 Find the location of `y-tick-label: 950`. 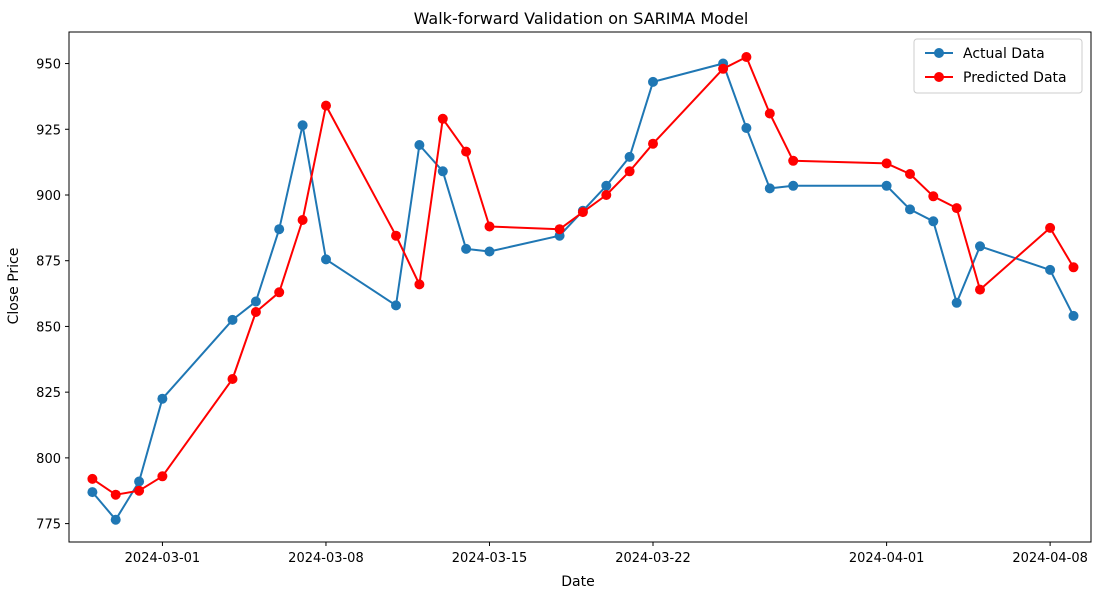

y-tick-label: 950 is located at coordinates (48, 65).